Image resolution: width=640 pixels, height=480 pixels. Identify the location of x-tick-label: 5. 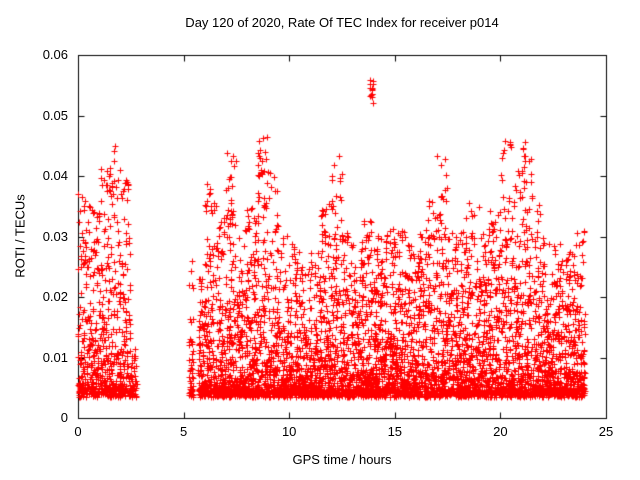
(183, 431).